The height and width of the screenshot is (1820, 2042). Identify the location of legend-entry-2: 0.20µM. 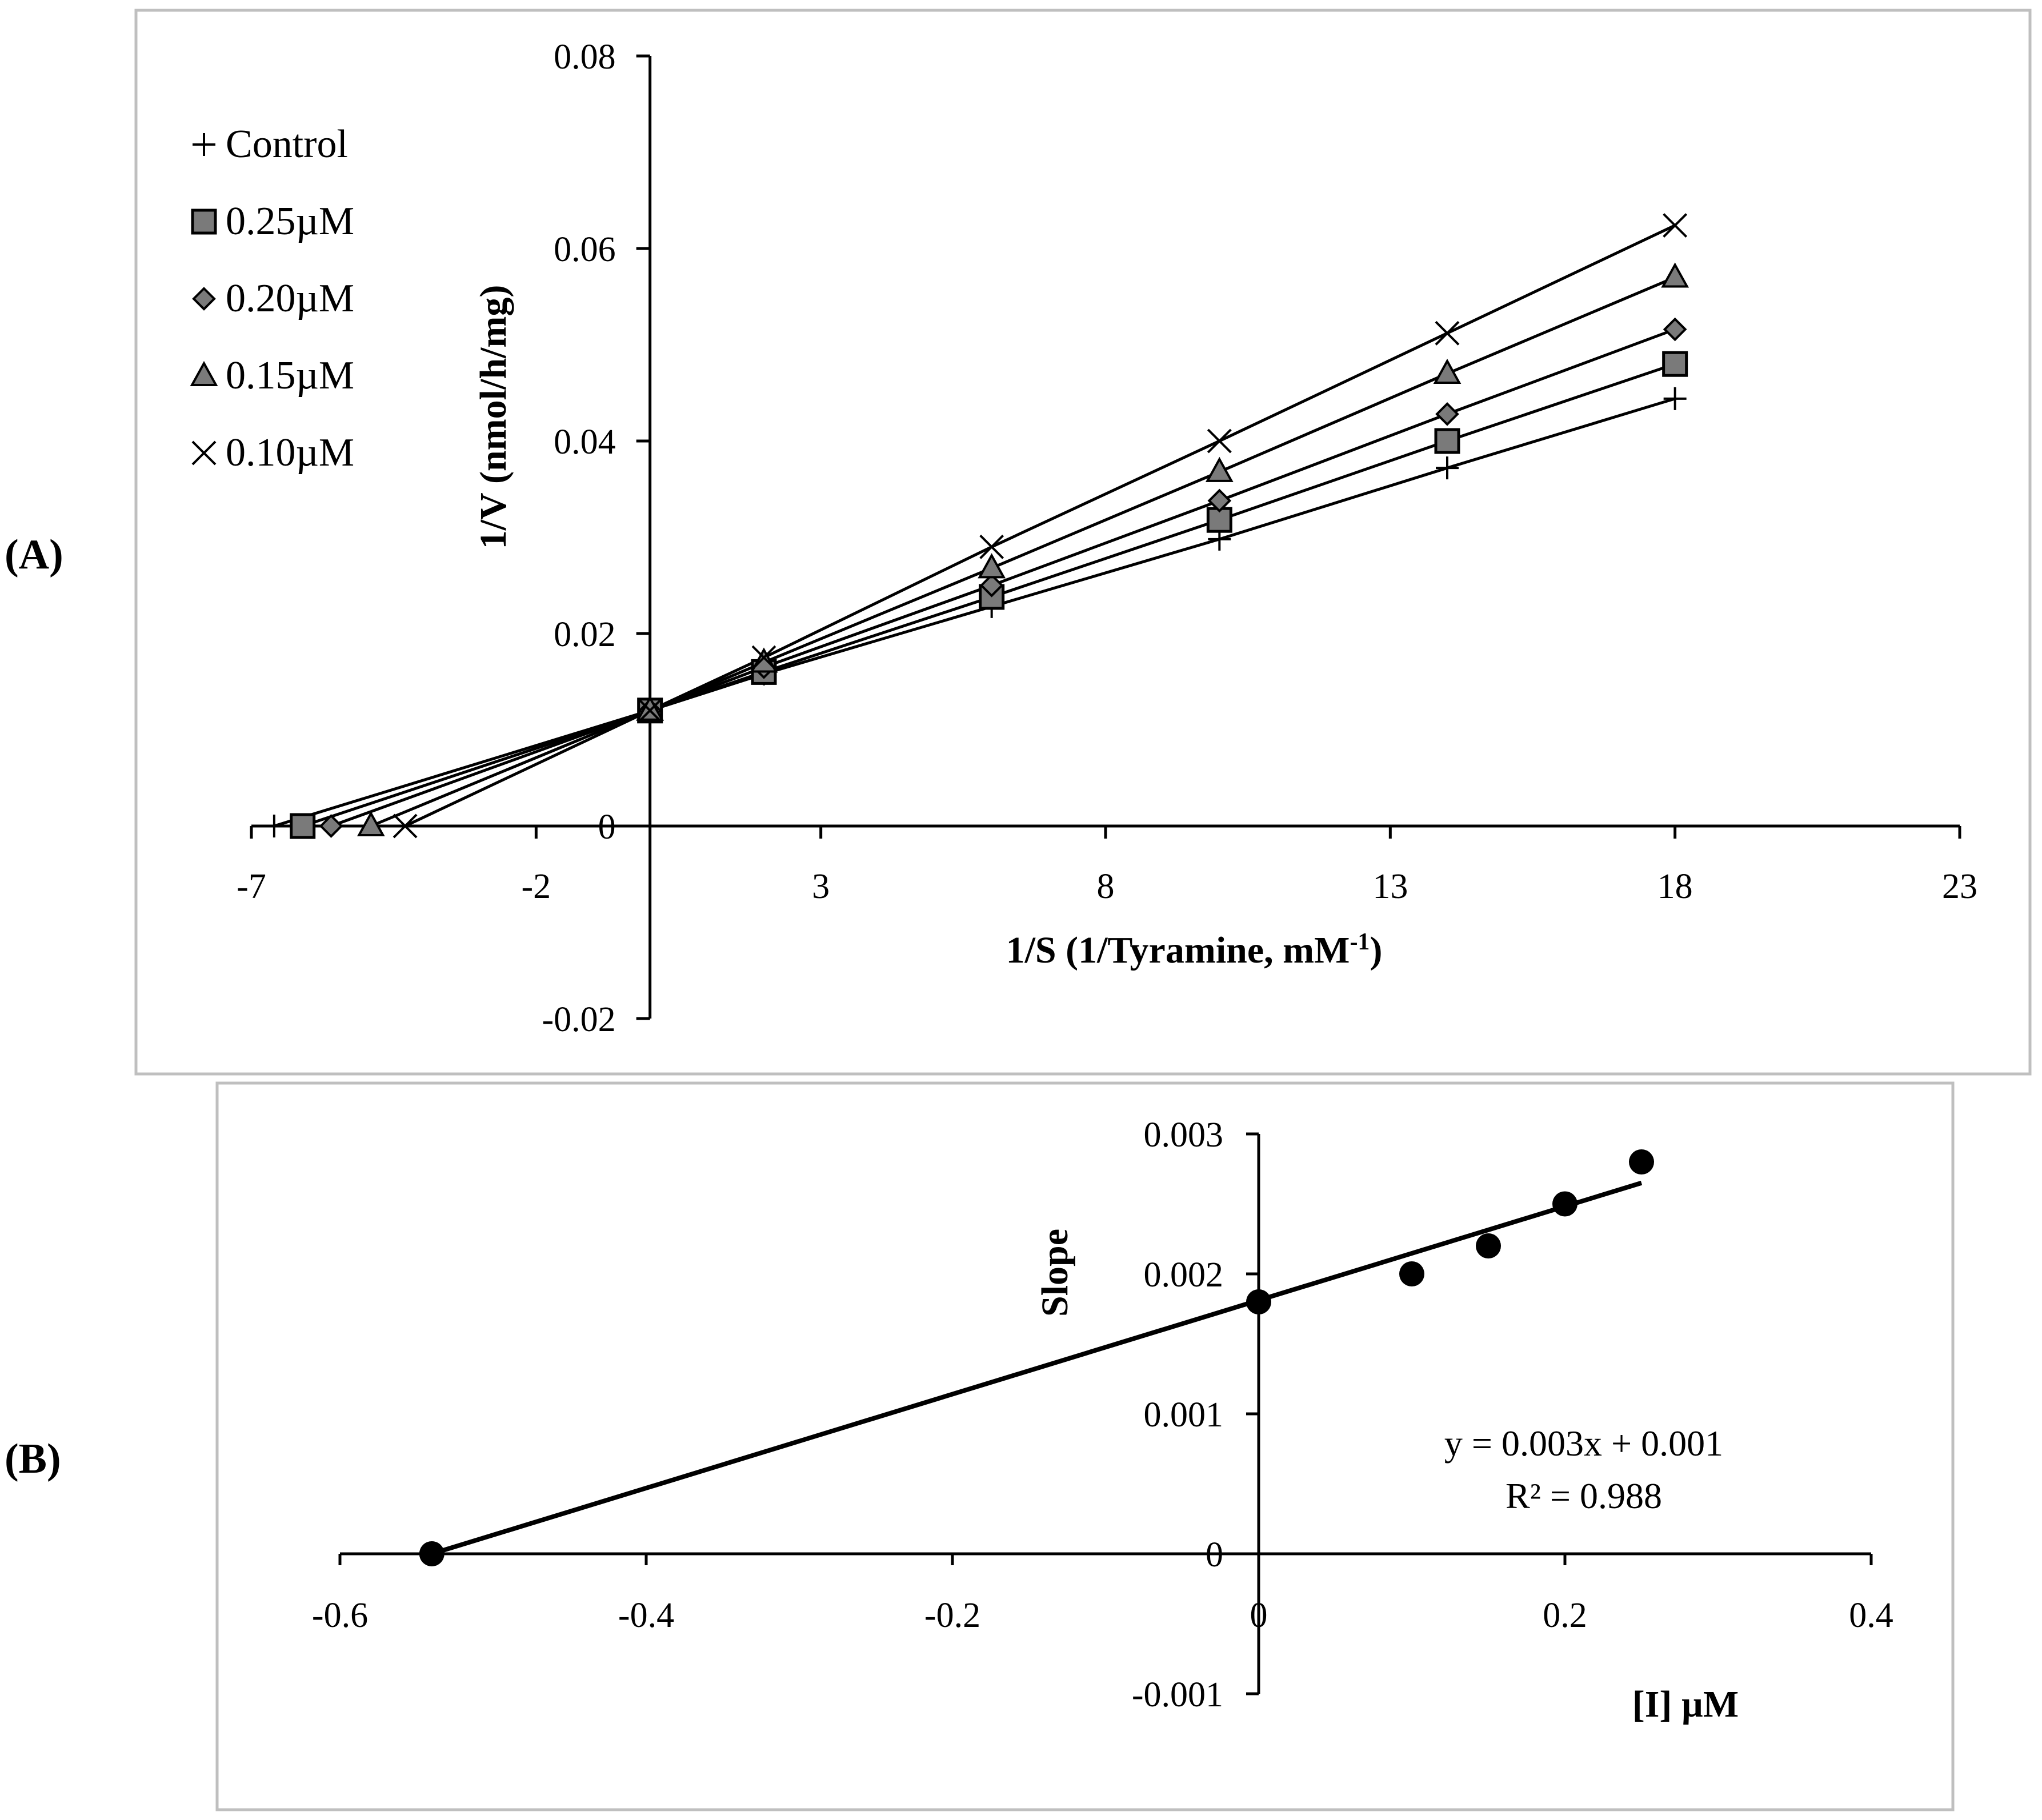
(273, 298).